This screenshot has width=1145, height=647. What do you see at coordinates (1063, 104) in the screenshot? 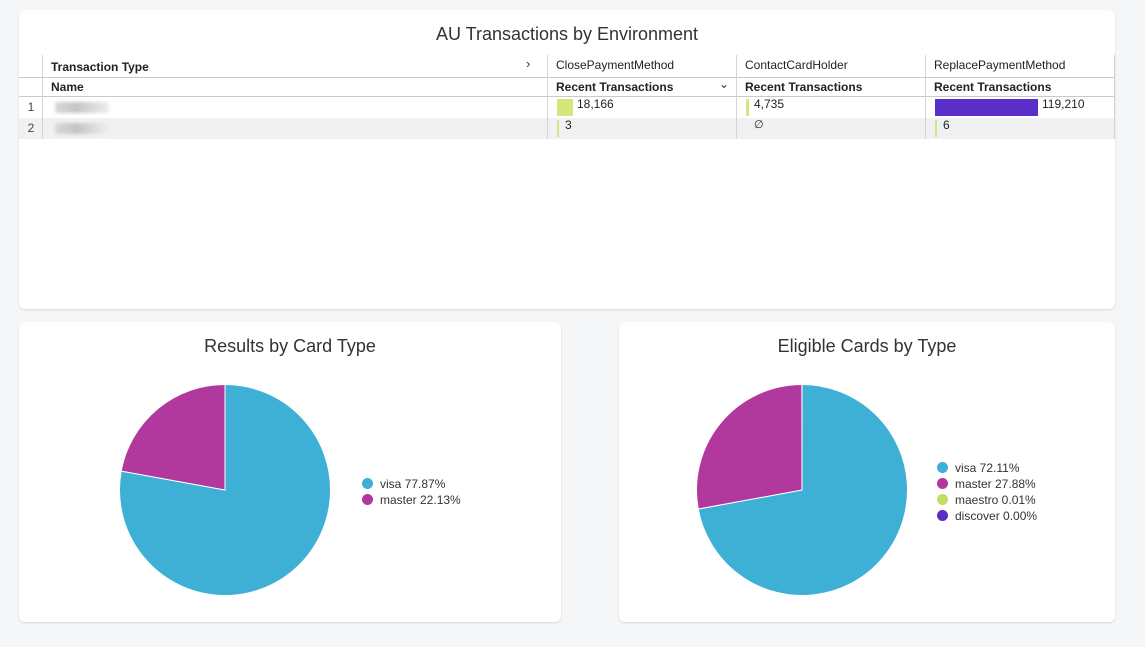
I see `cell-value: 119,210` at bounding box center [1063, 104].